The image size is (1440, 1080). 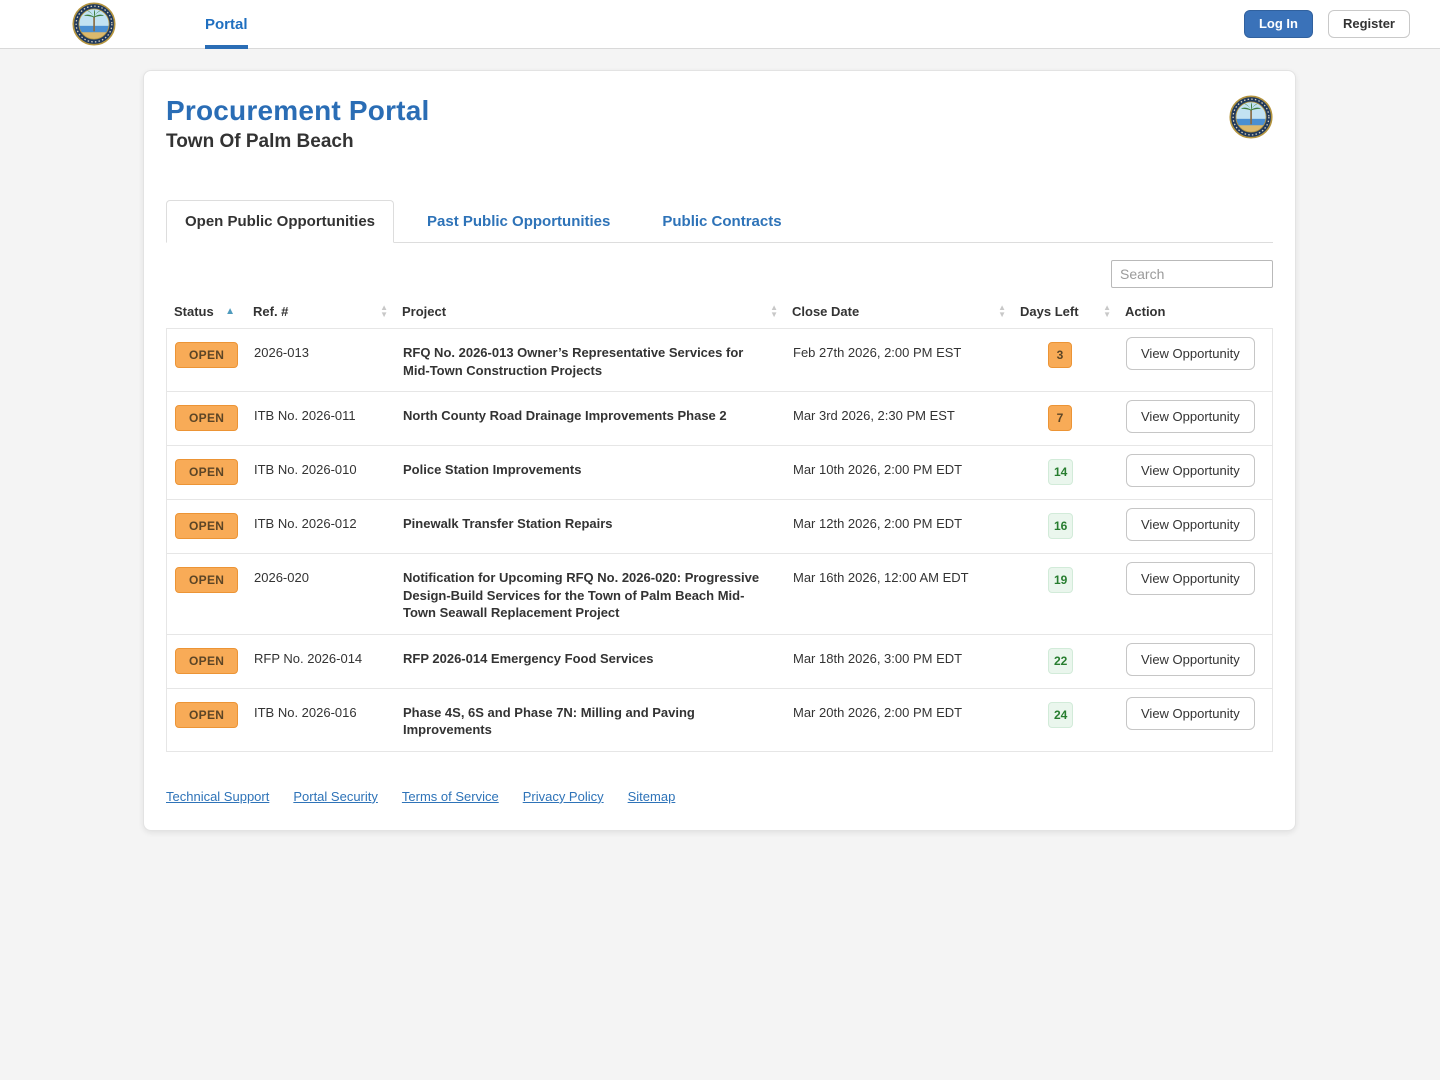 I want to click on nav-portal-link: Portal, so click(x=226, y=24).